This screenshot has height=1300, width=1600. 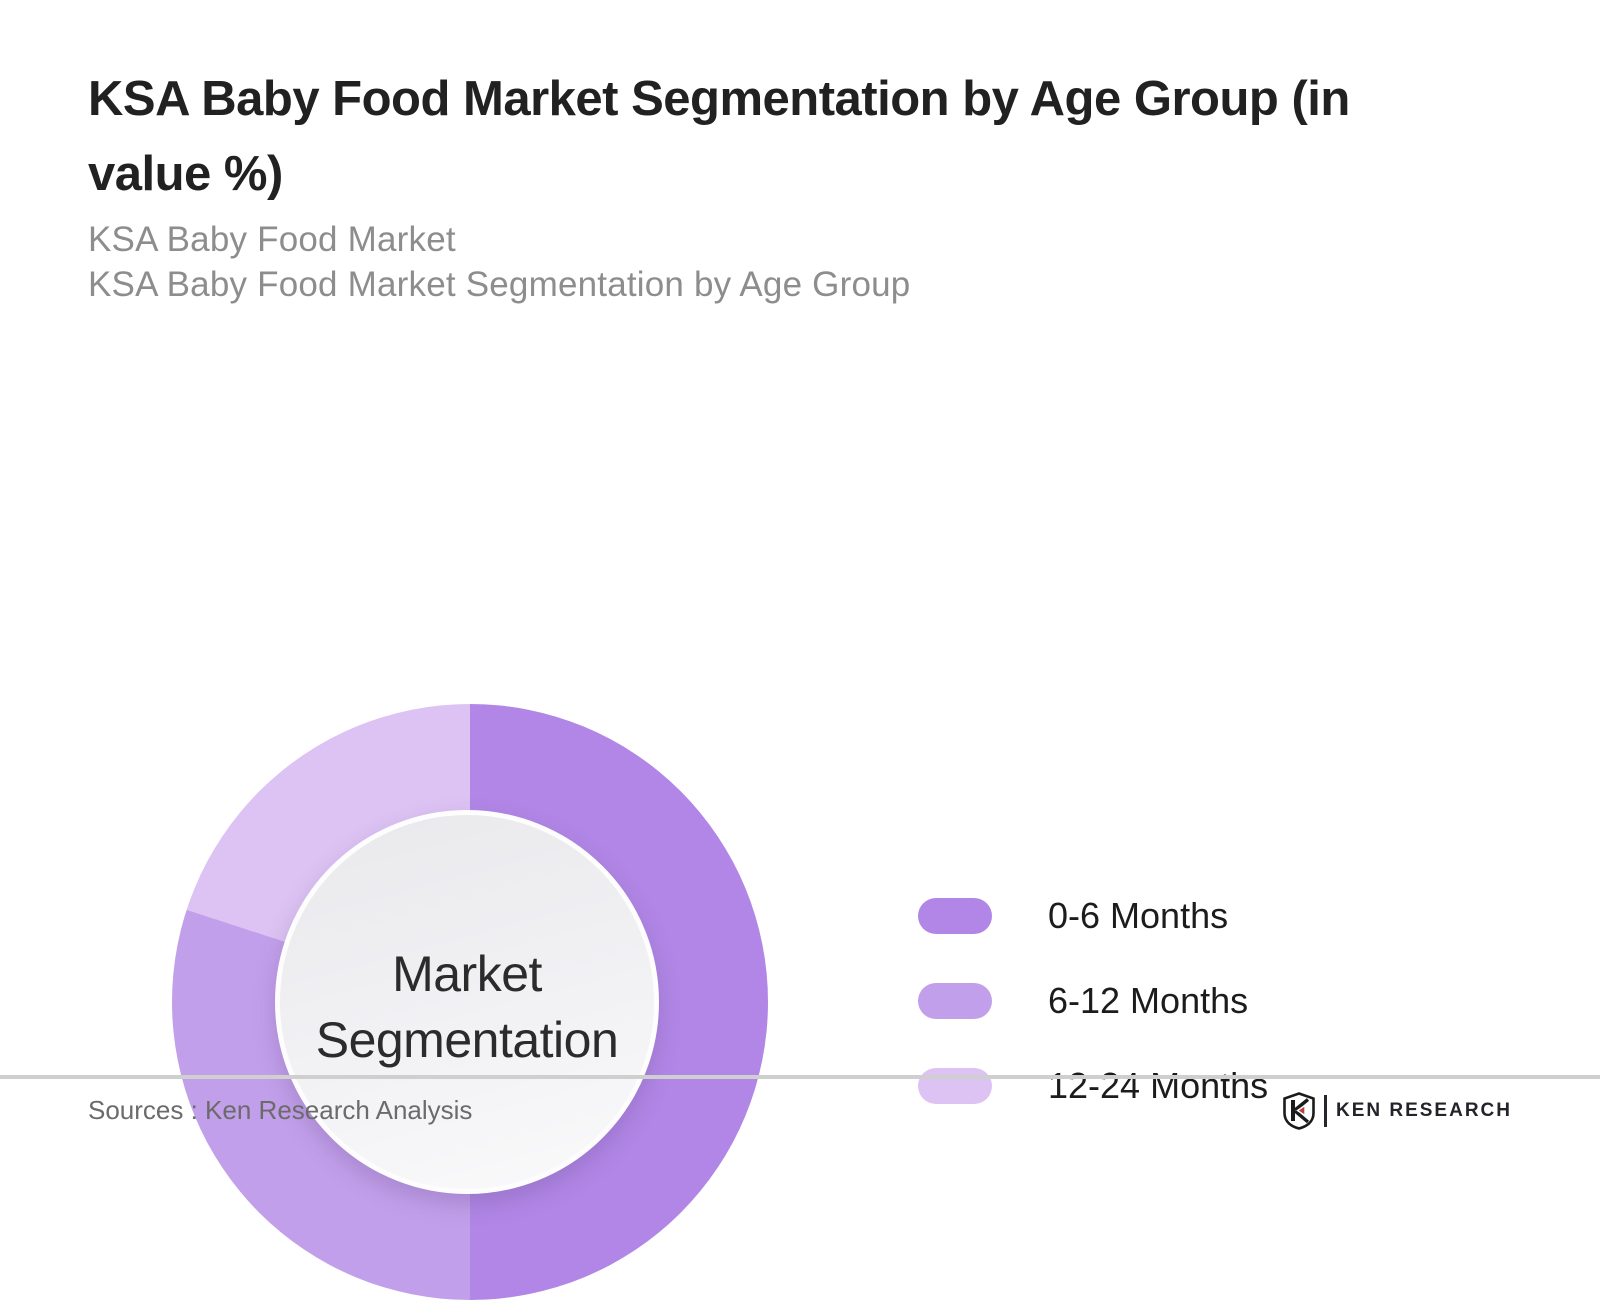 I want to click on sources-text: Sources : Ken Research Analysis, so click(x=280, y=1110).